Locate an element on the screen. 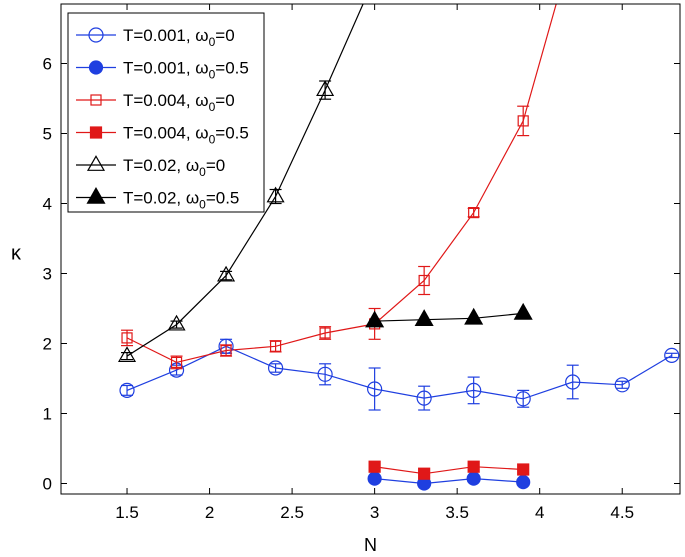 The image size is (685, 557). legend-label: T=0.004, ω0=0 is located at coordinates (179, 102).